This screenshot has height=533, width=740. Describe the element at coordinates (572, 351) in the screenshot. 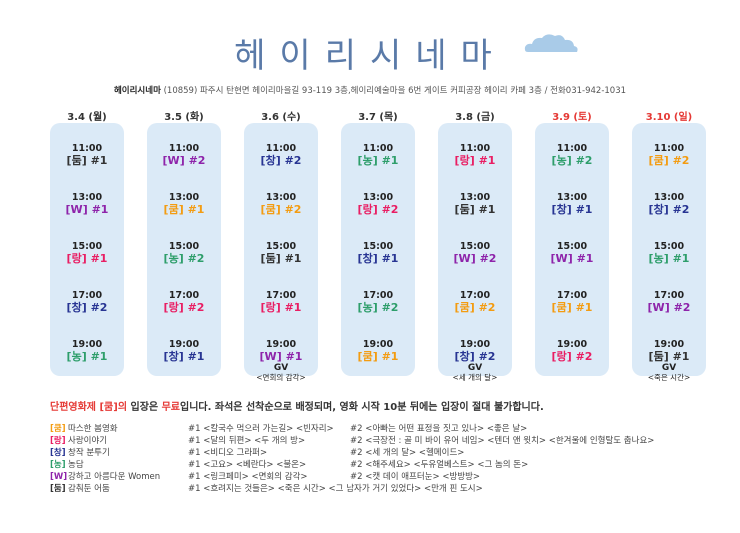

I see `screening-slot: 19:00 [랑] #2` at that location.